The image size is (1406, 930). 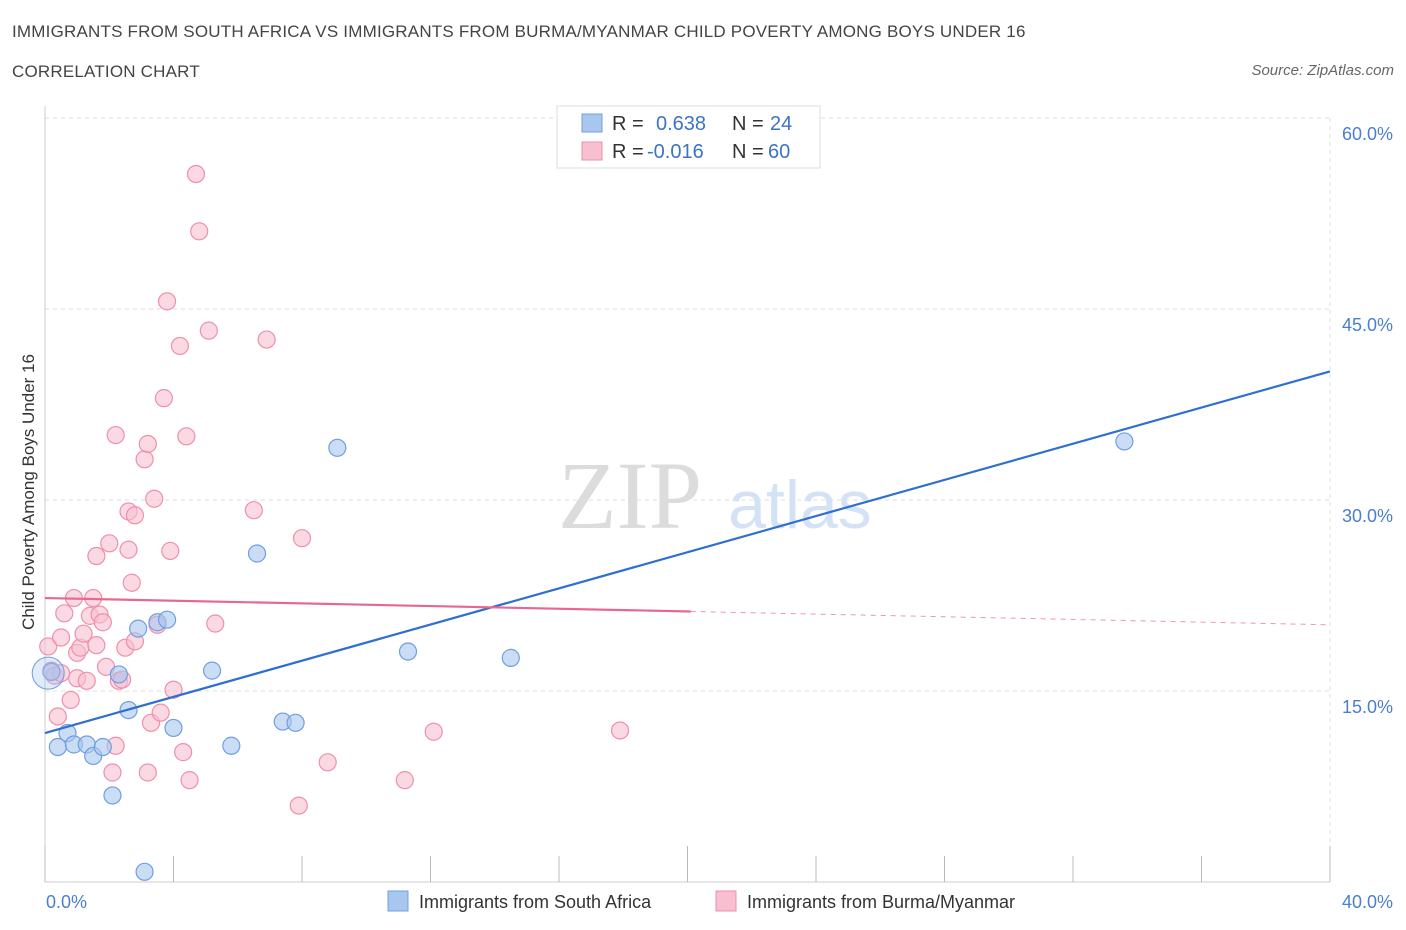 I want to click on origin-cluster-point, so click(x=48, y=673).